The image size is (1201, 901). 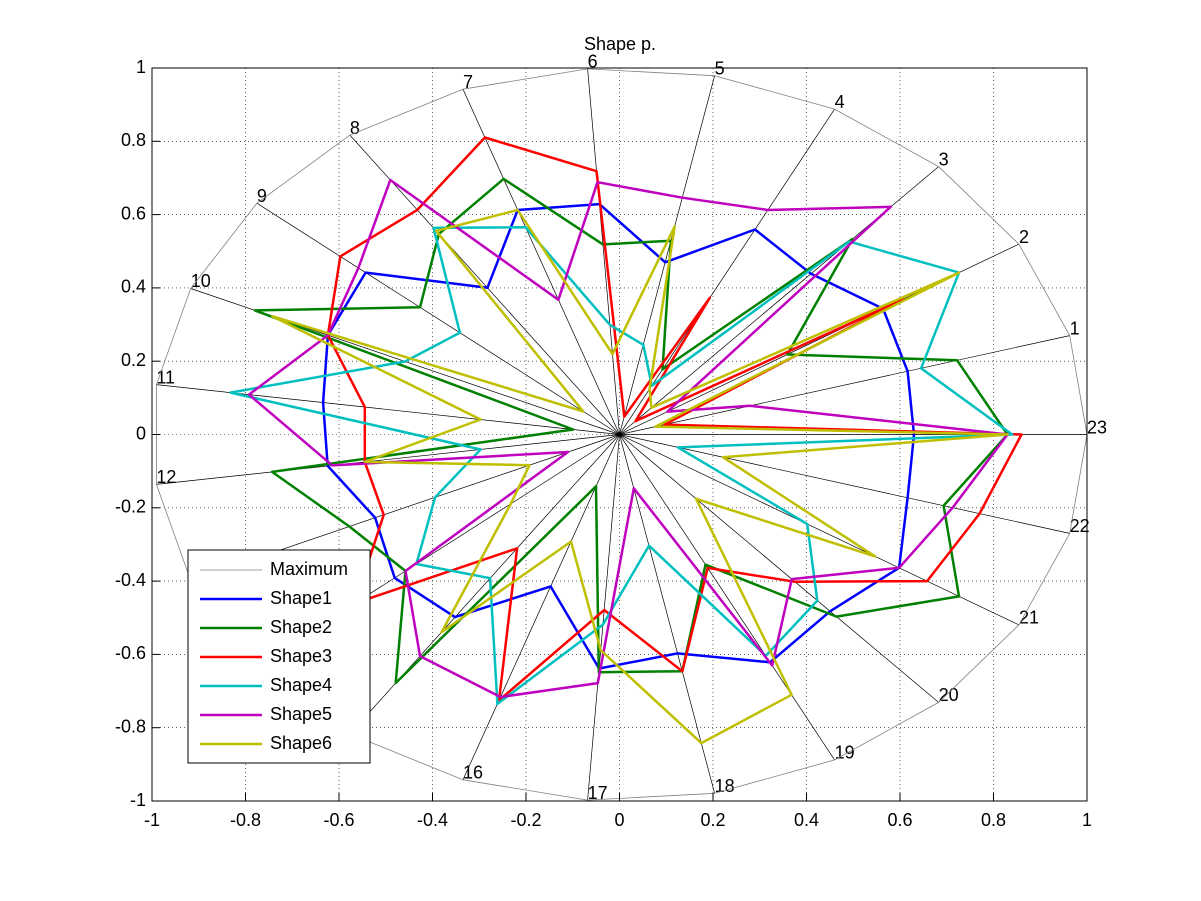 I want to click on chart-title: Shape p., so click(x=620, y=44).